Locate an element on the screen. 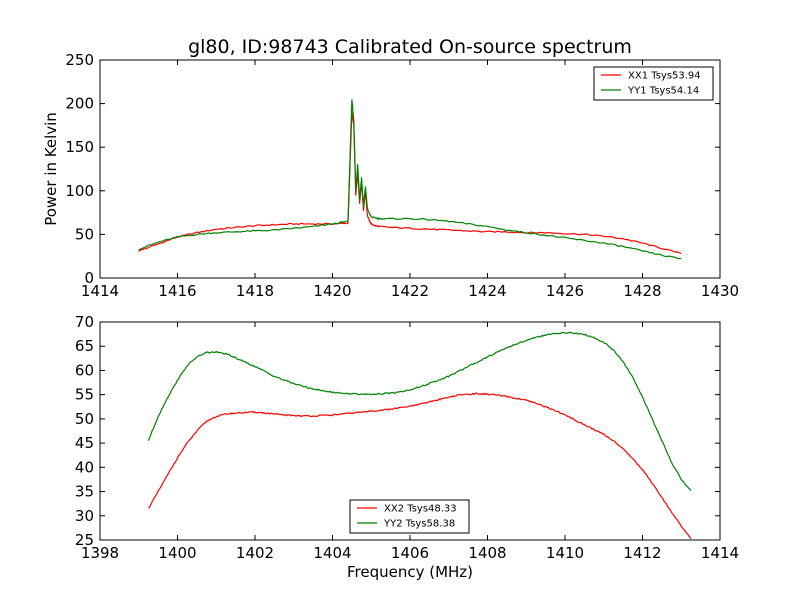 The height and width of the screenshot is (600, 800). y-tick-label: 45 is located at coordinates (84, 443).